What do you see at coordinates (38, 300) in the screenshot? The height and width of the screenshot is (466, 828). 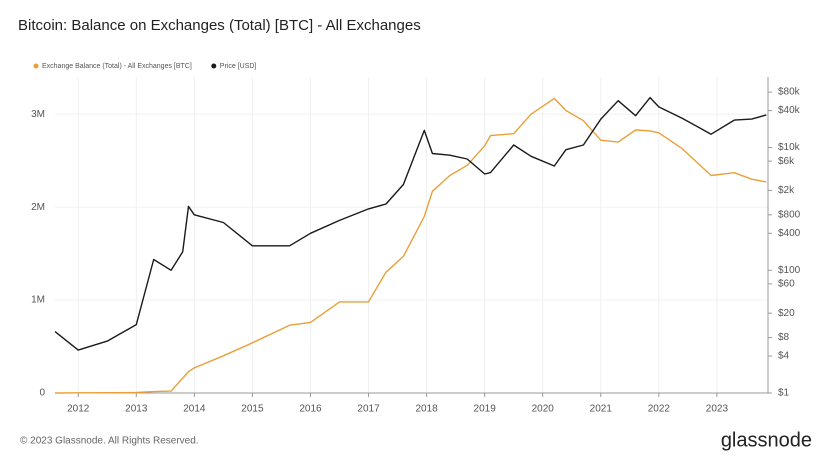 I see `y-tick-label: 1M` at bounding box center [38, 300].